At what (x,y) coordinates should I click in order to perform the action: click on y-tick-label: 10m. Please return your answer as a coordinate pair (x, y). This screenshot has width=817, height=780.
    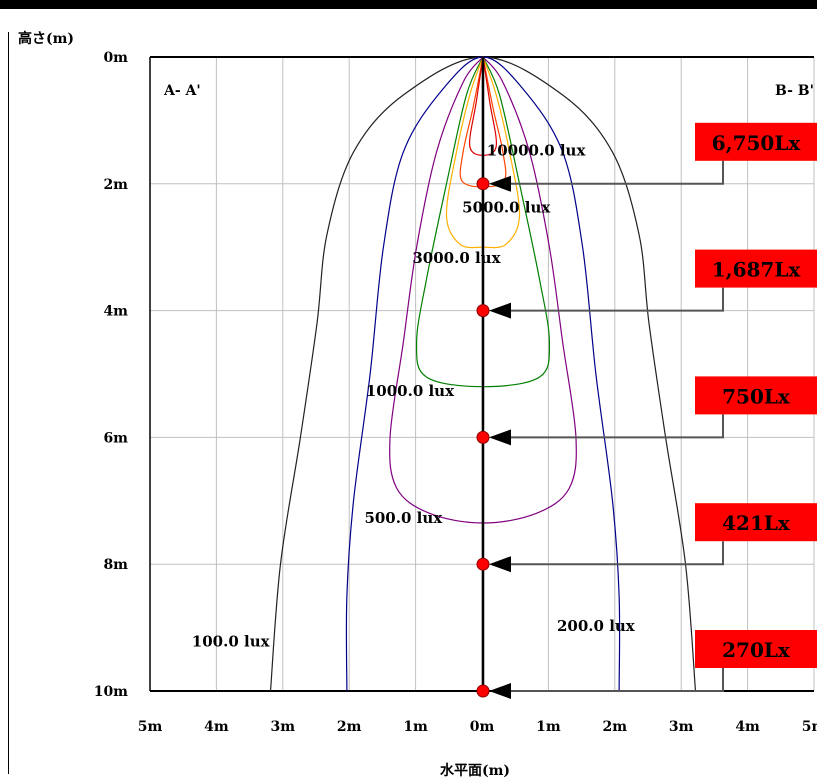
    Looking at the image, I should click on (111, 692).